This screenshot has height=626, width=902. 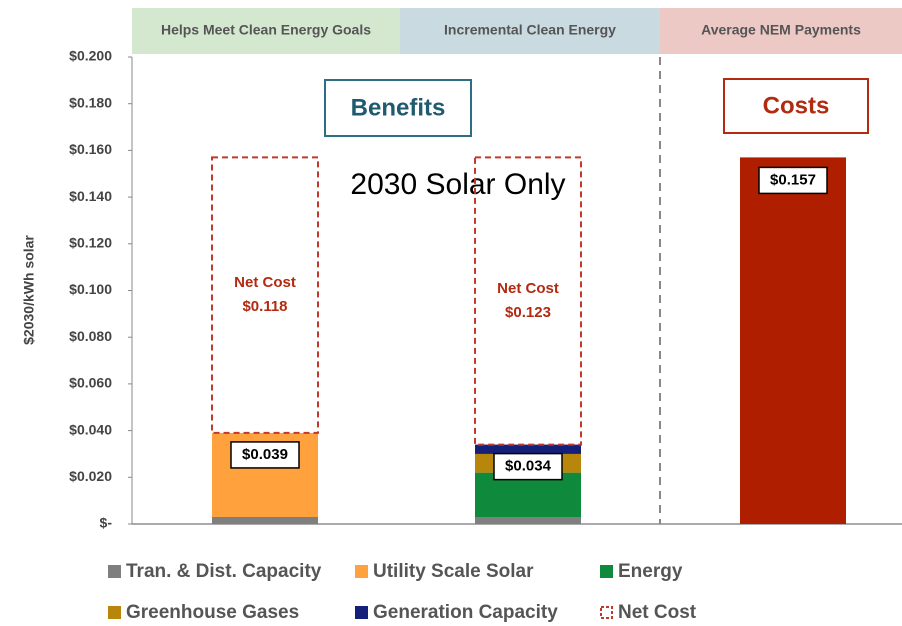 I want to click on total-label: $0.034, so click(x=528, y=466).